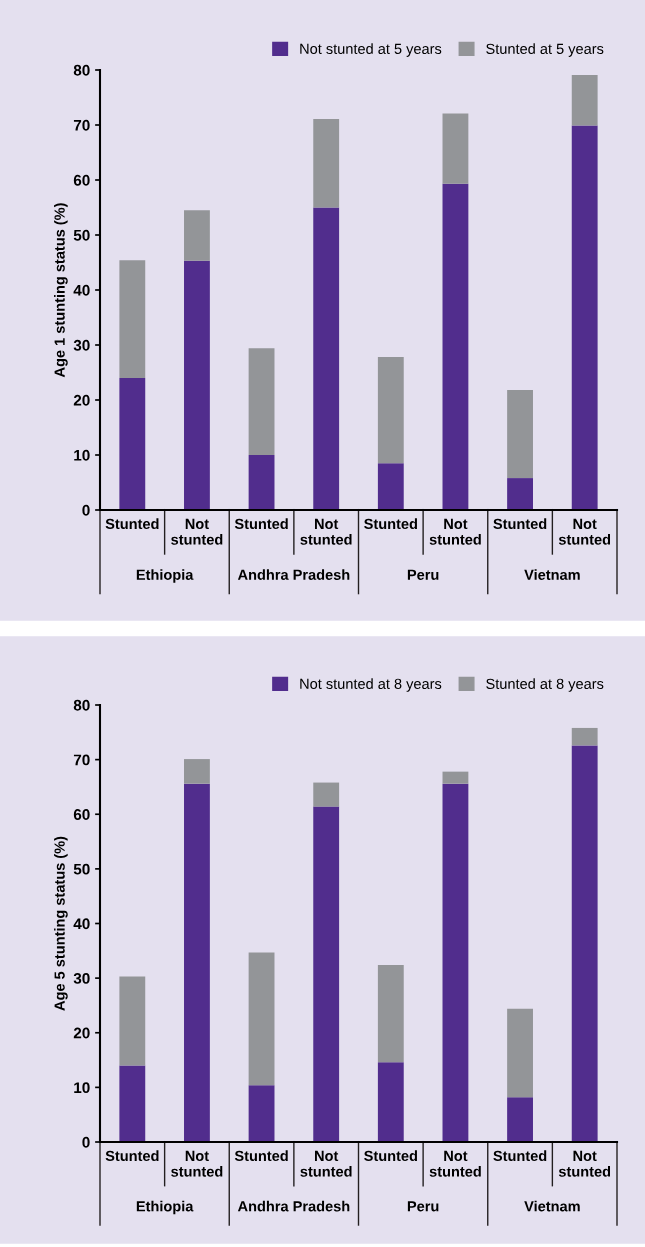 The width and height of the screenshot is (645, 1247). What do you see at coordinates (545, 50) in the screenshot?
I see `legend-label: Stunted at 5 years` at bounding box center [545, 50].